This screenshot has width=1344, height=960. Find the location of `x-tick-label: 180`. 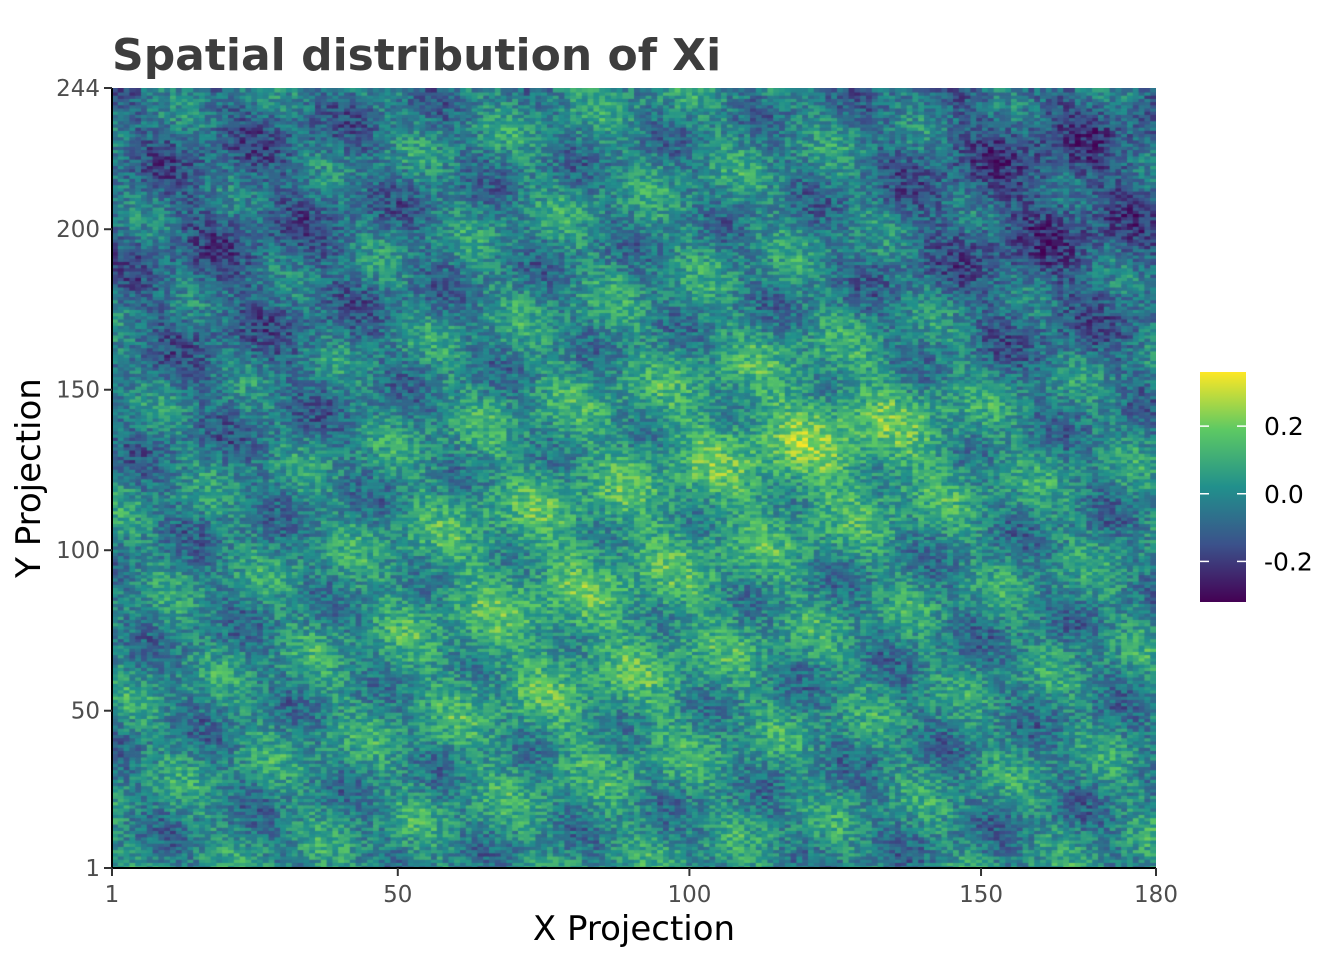

x-tick-label: 180 is located at coordinates (1156, 895).